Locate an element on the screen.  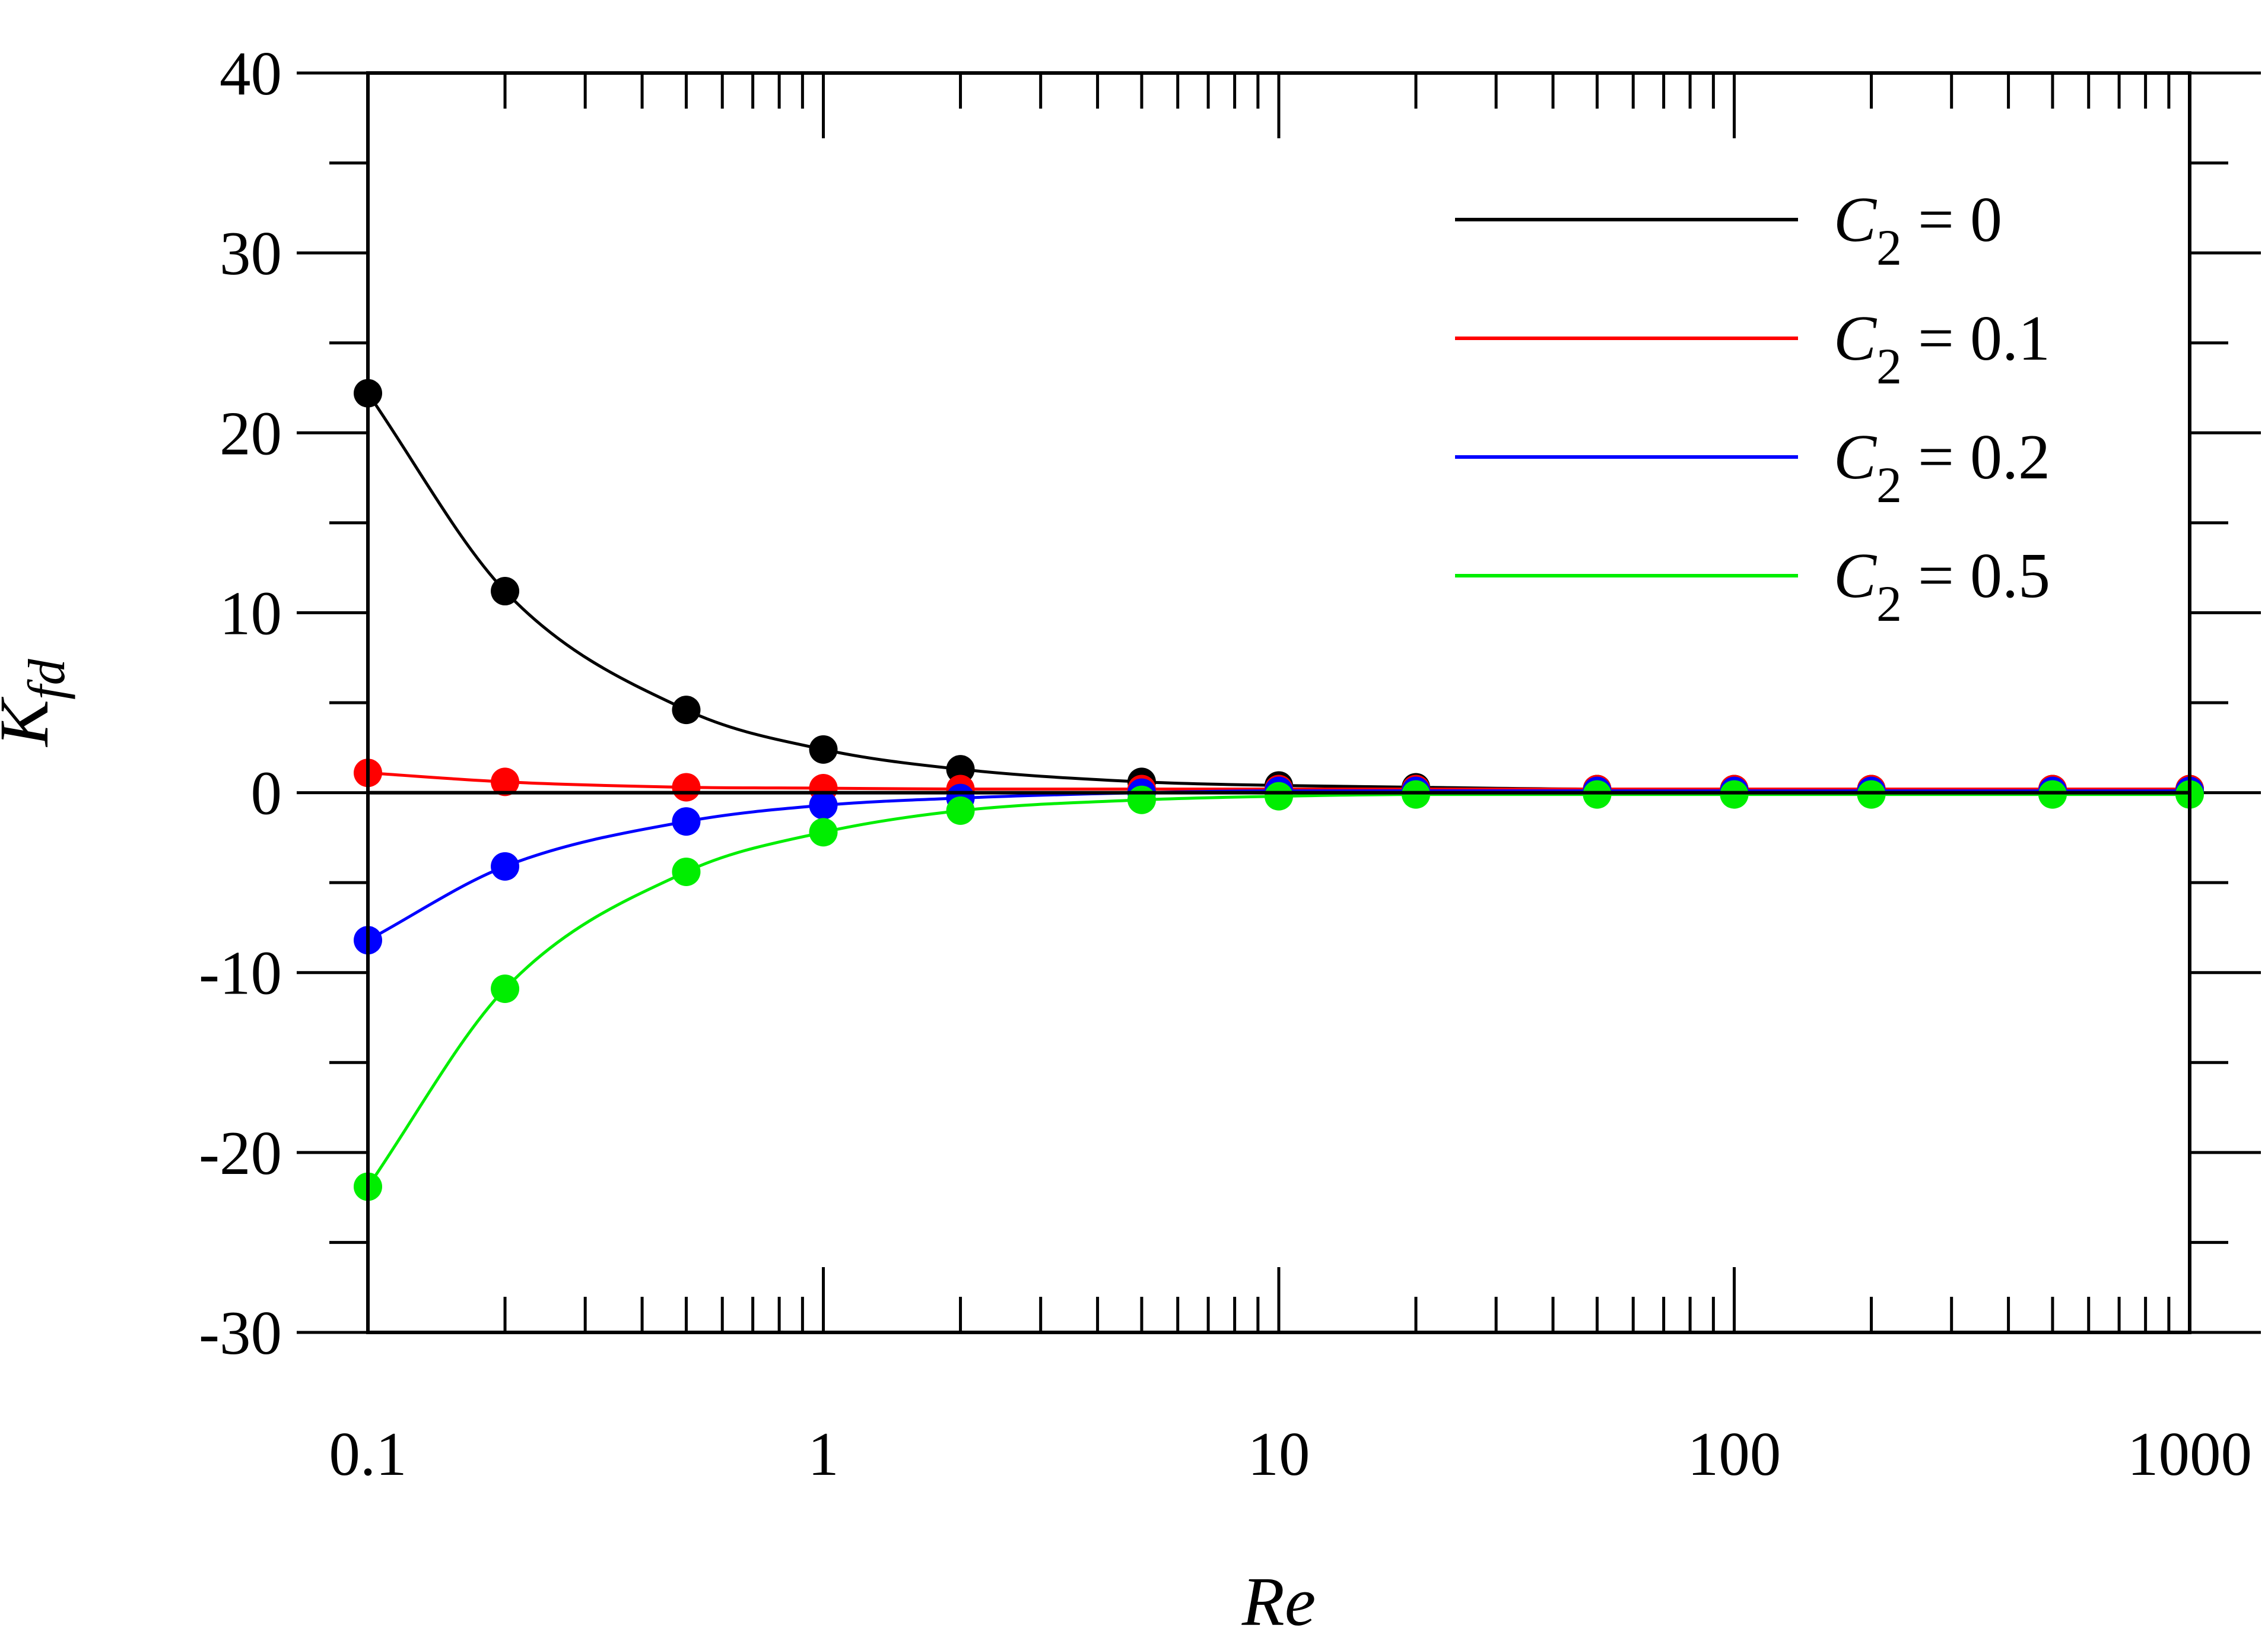
legend: C2 = 0C2 = 0.1C2 = 0.2C2 = 0.5 is located at coordinates (1752, 408).